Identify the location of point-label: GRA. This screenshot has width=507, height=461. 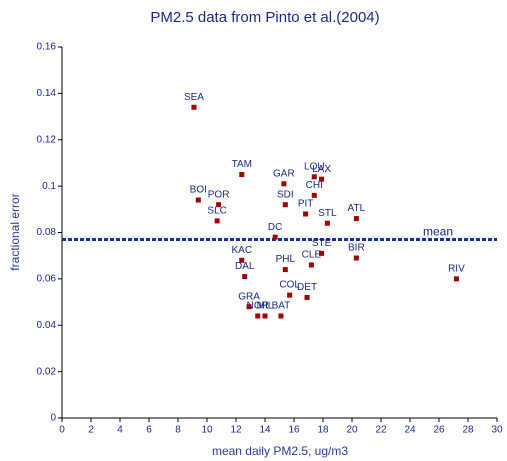
(249, 296).